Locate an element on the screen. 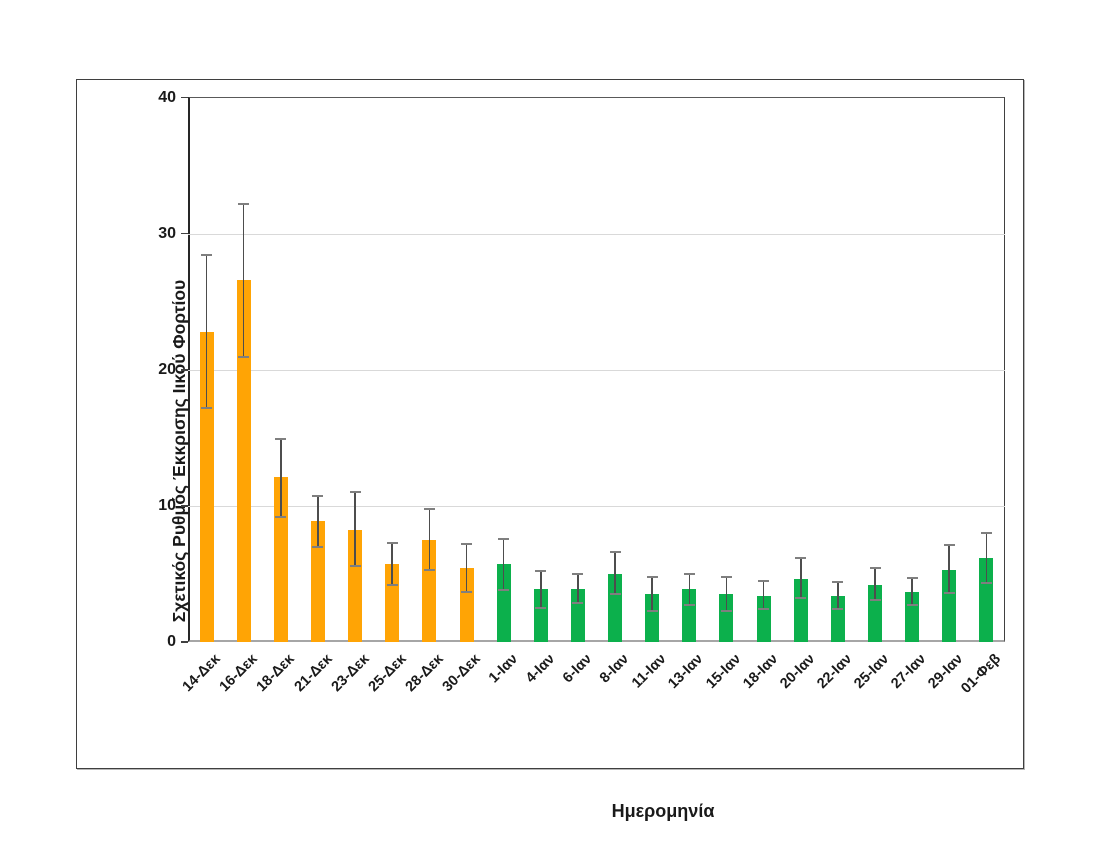 The height and width of the screenshot is (850, 1100). y-tick-label: 40 is located at coordinates (167, 97).